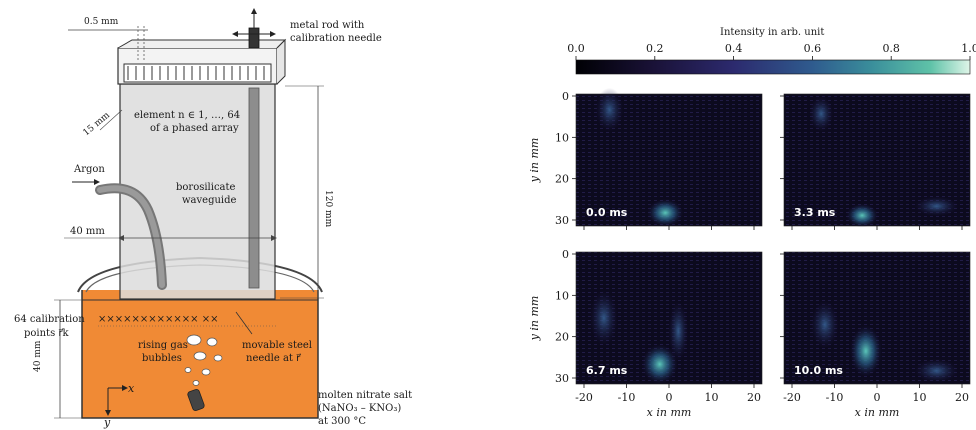 Image resolution: width=976 pixels, height=430 pixels. Describe the element at coordinates (254, 38) in the screenshot. I see `rod-knob` at that location.